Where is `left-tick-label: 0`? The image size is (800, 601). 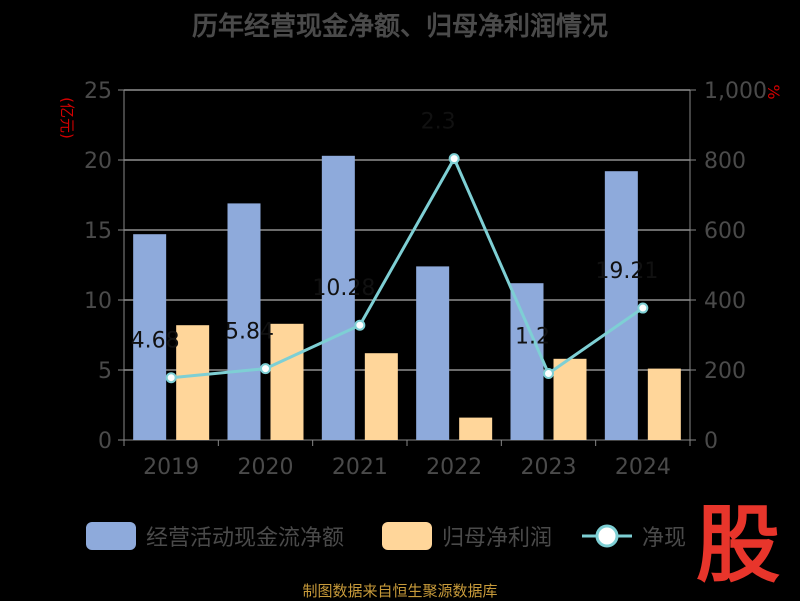
left-tick-label: 0 is located at coordinates (105, 441).